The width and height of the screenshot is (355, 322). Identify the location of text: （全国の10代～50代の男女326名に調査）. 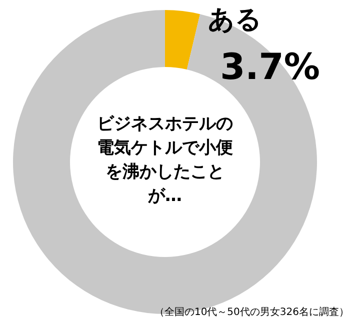
(251, 312).